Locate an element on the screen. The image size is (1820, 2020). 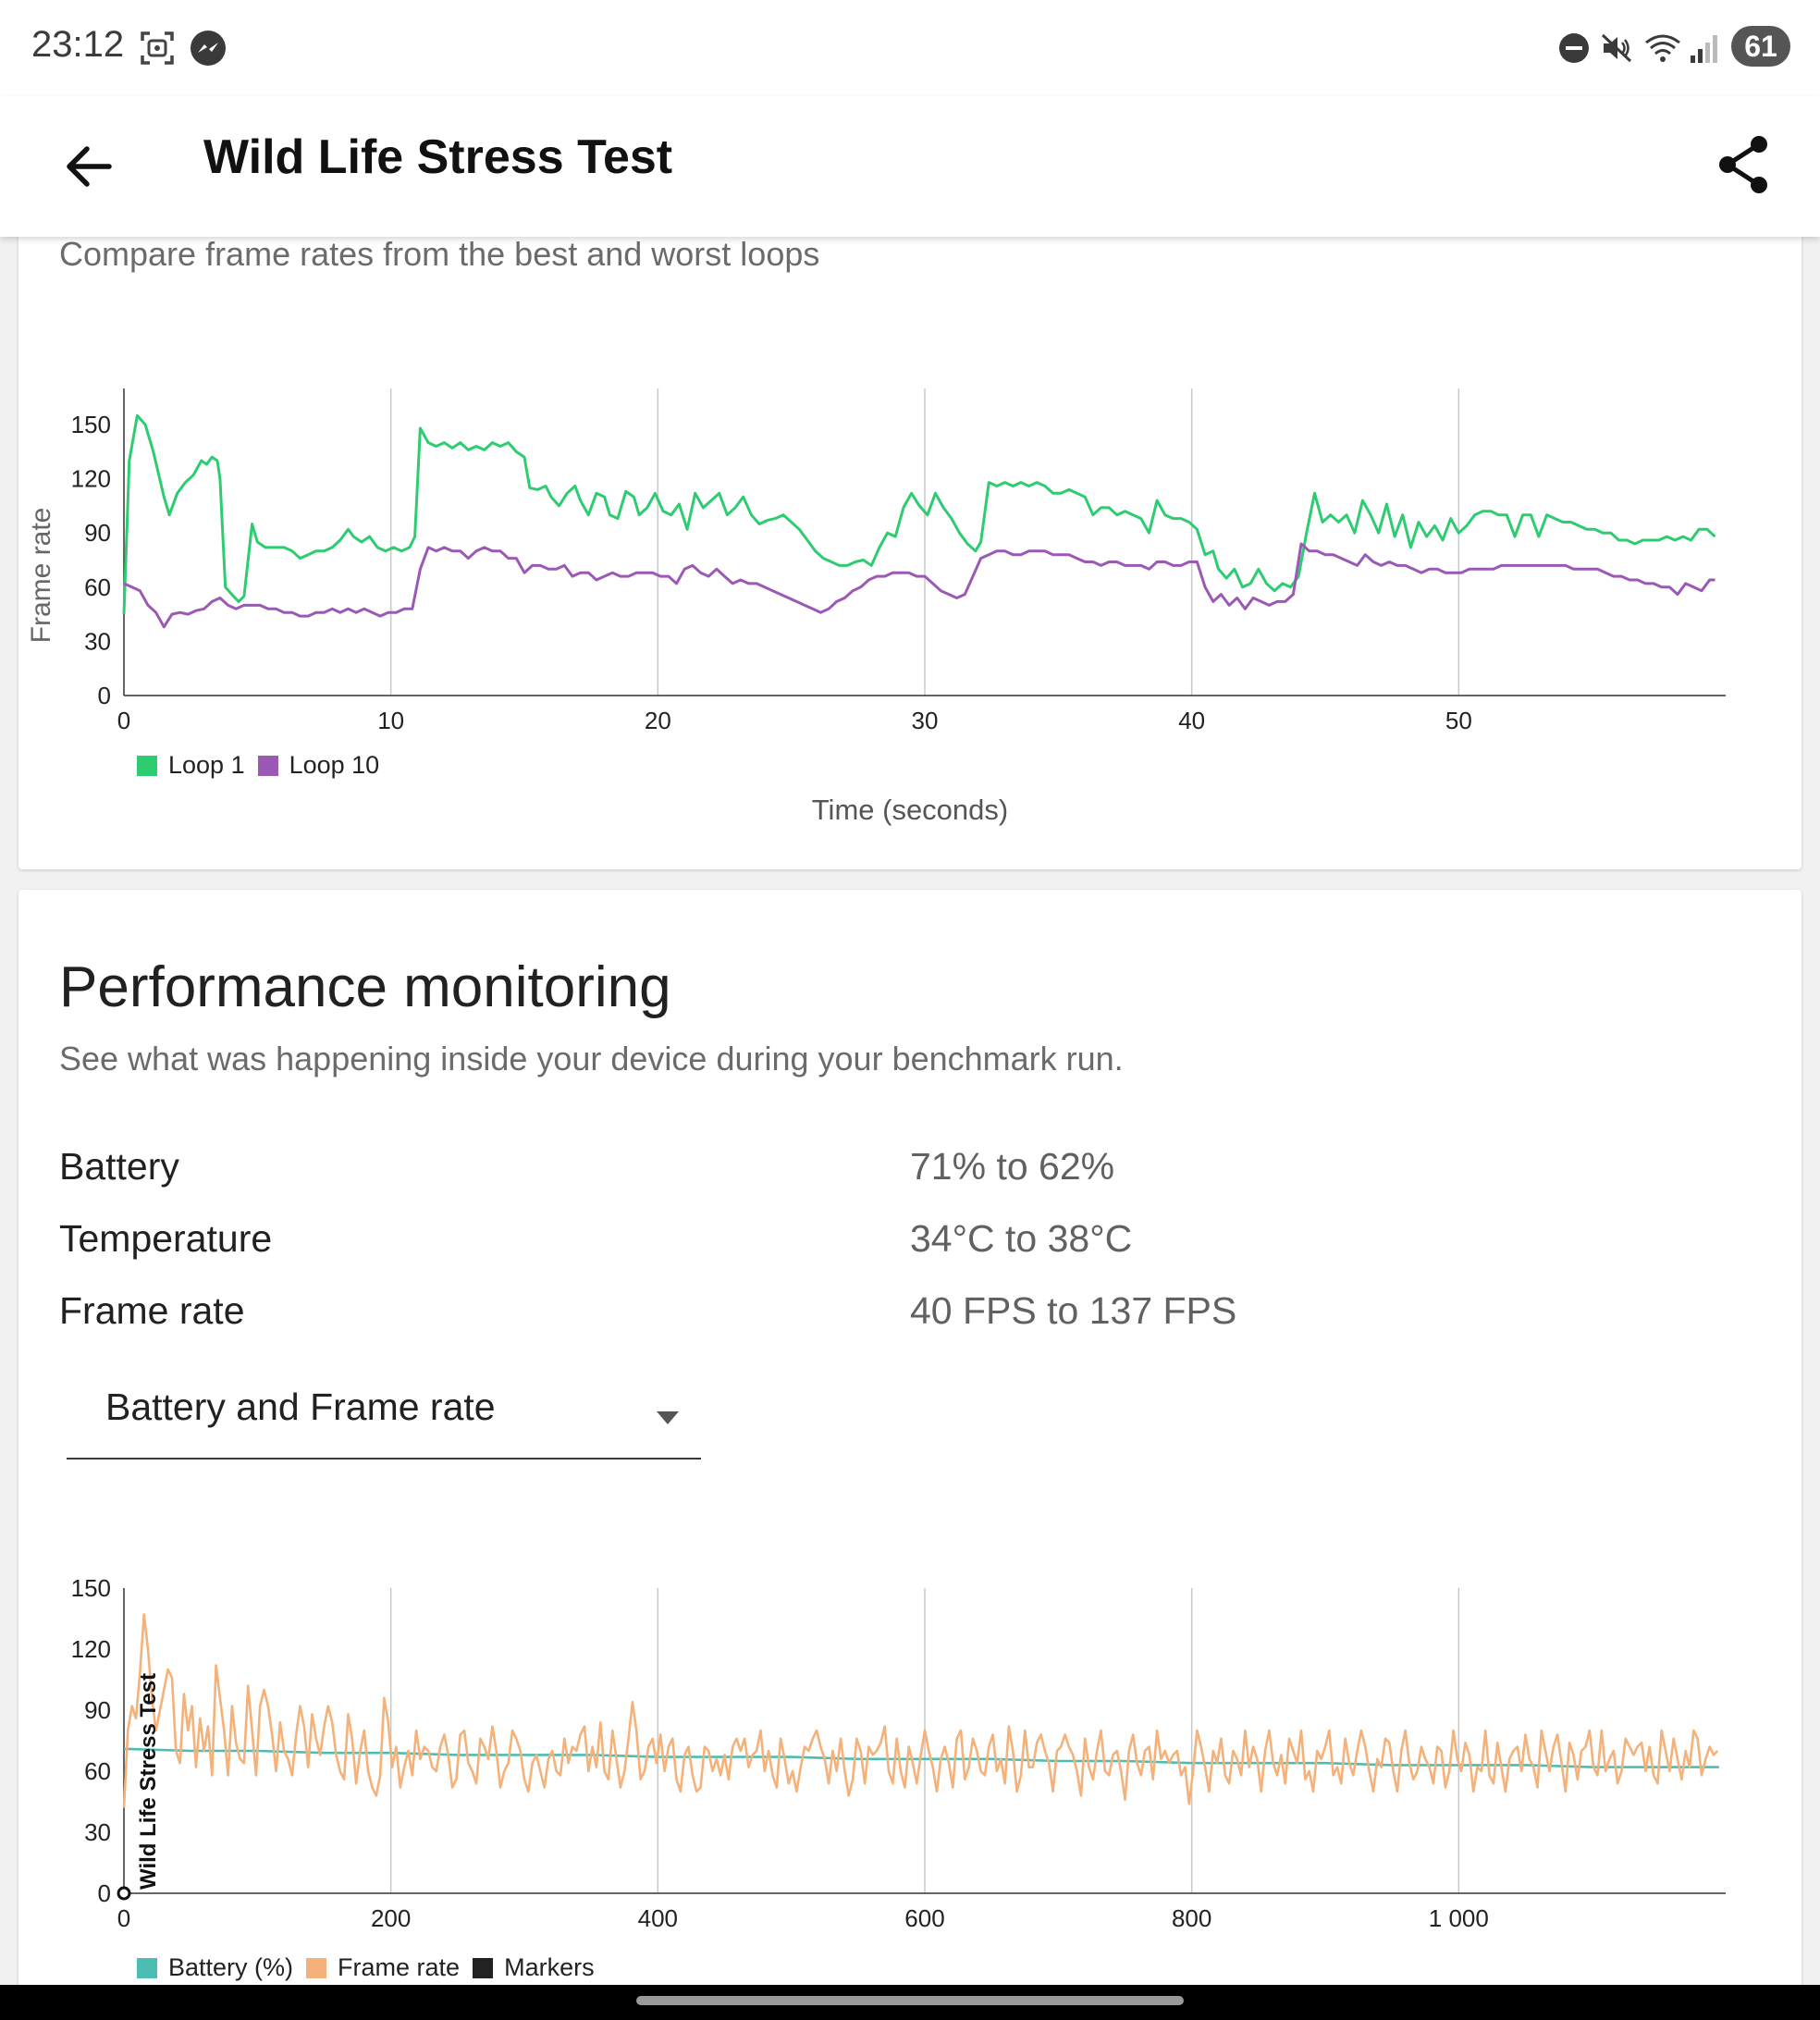
legend-item-markers: Markers is located at coordinates (534, 1967).